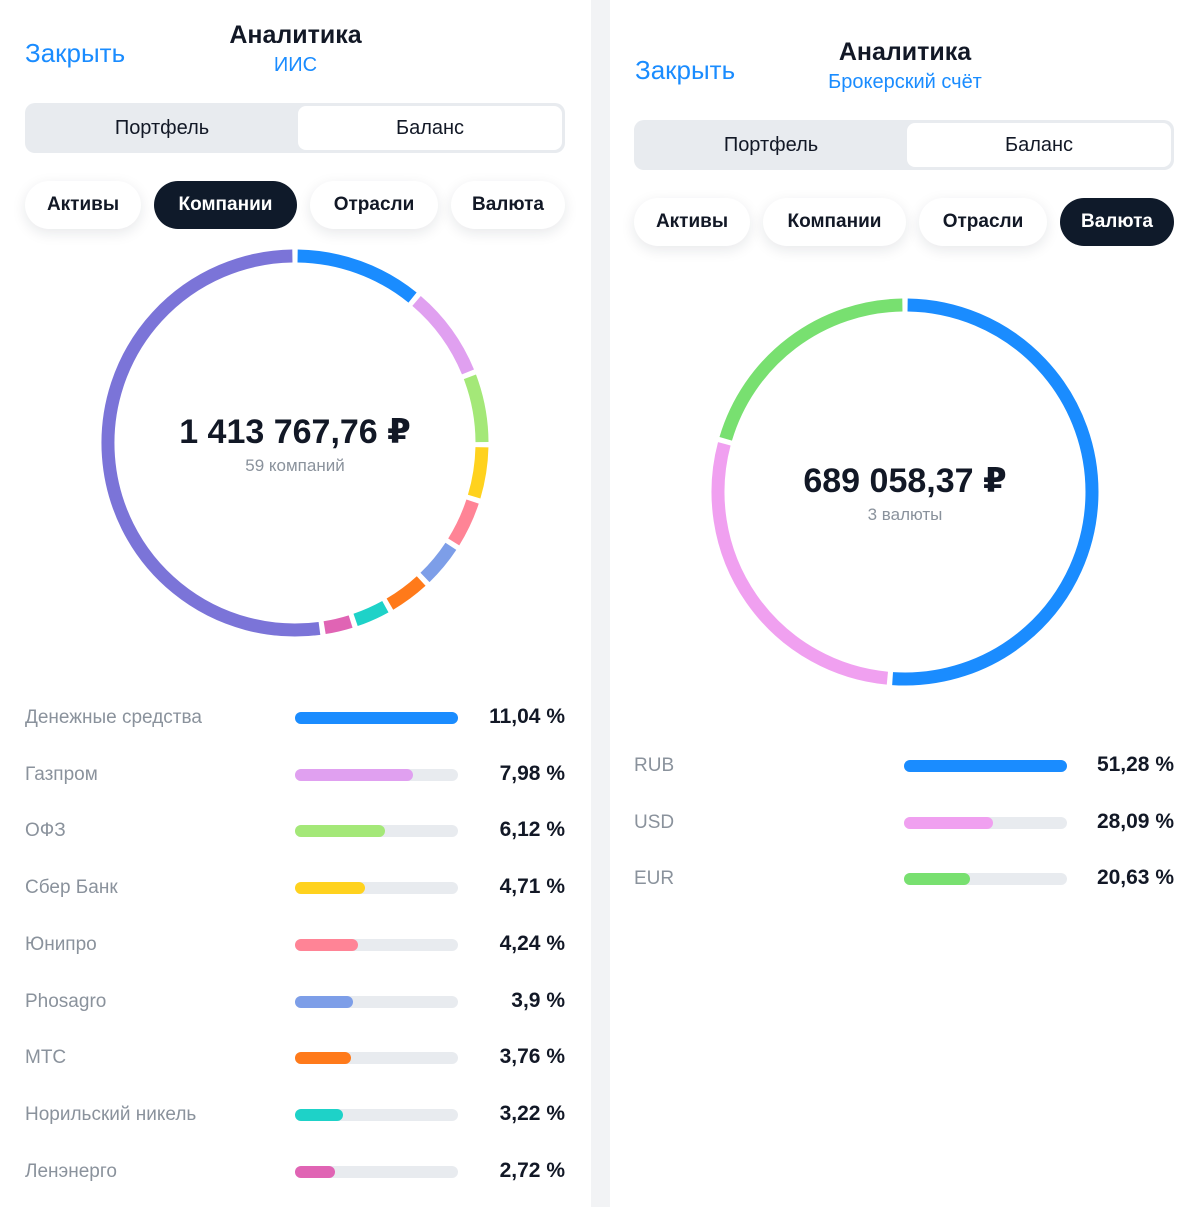 The image size is (1200, 1207). Describe the element at coordinates (654, 765) in the screenshot. I see `legend-label: RUB` at that location.